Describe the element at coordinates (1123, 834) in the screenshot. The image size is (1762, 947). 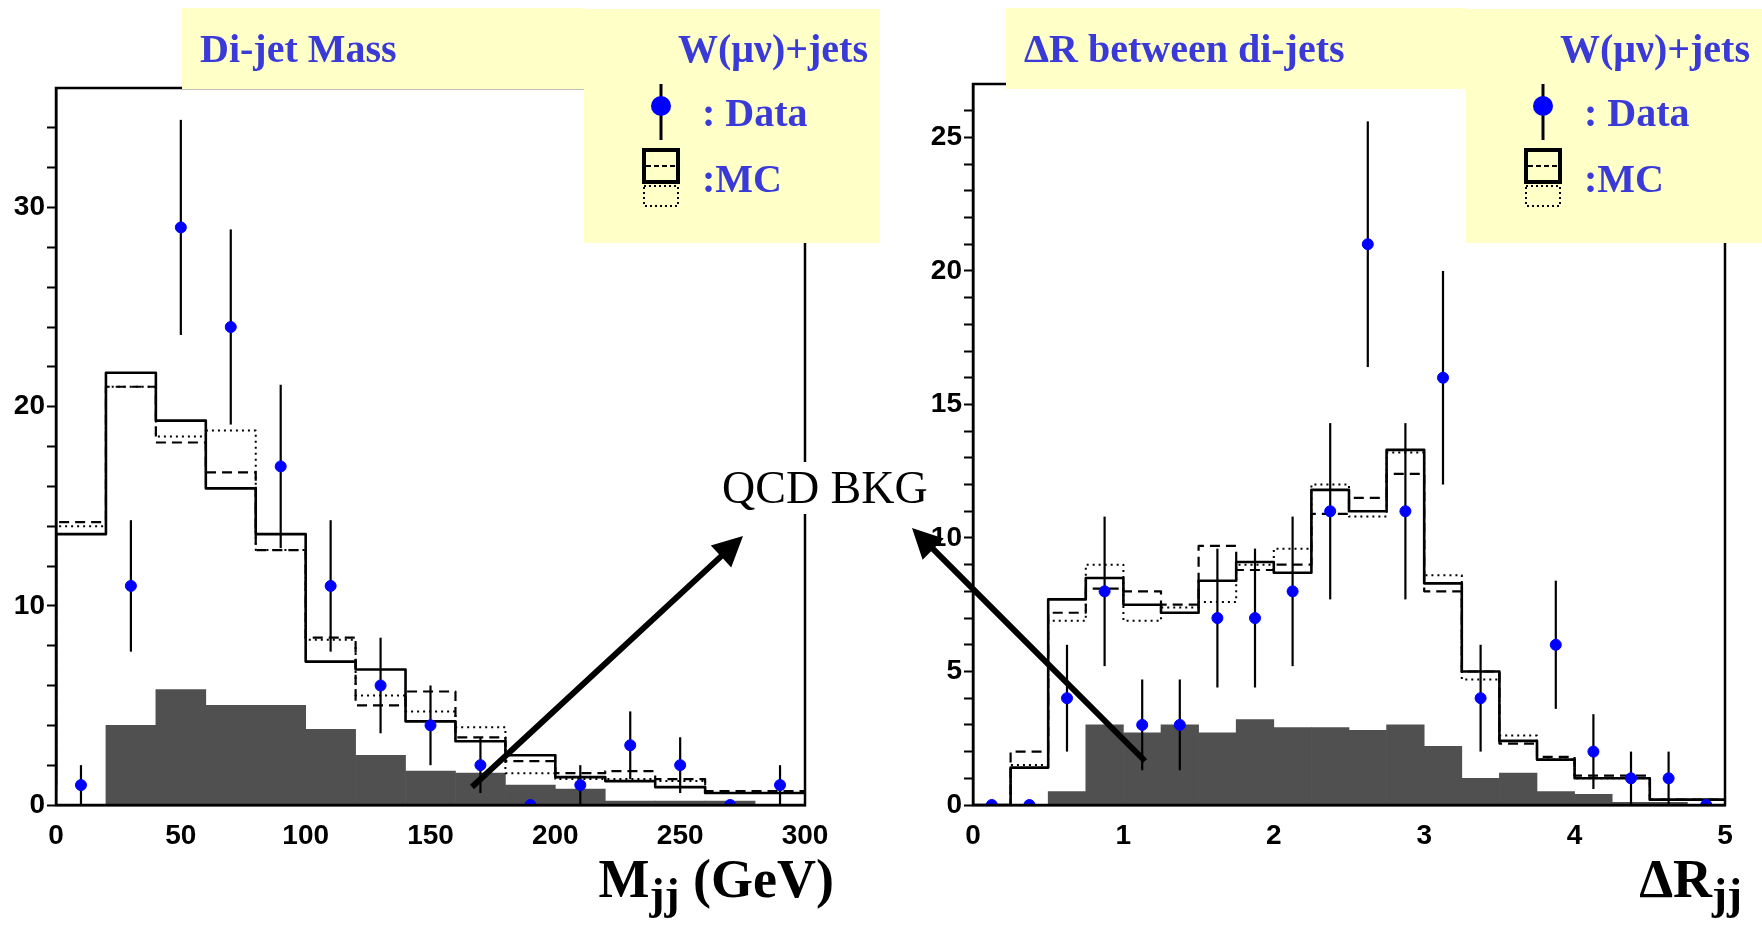
I see `x-tick-label: 1` at that location.